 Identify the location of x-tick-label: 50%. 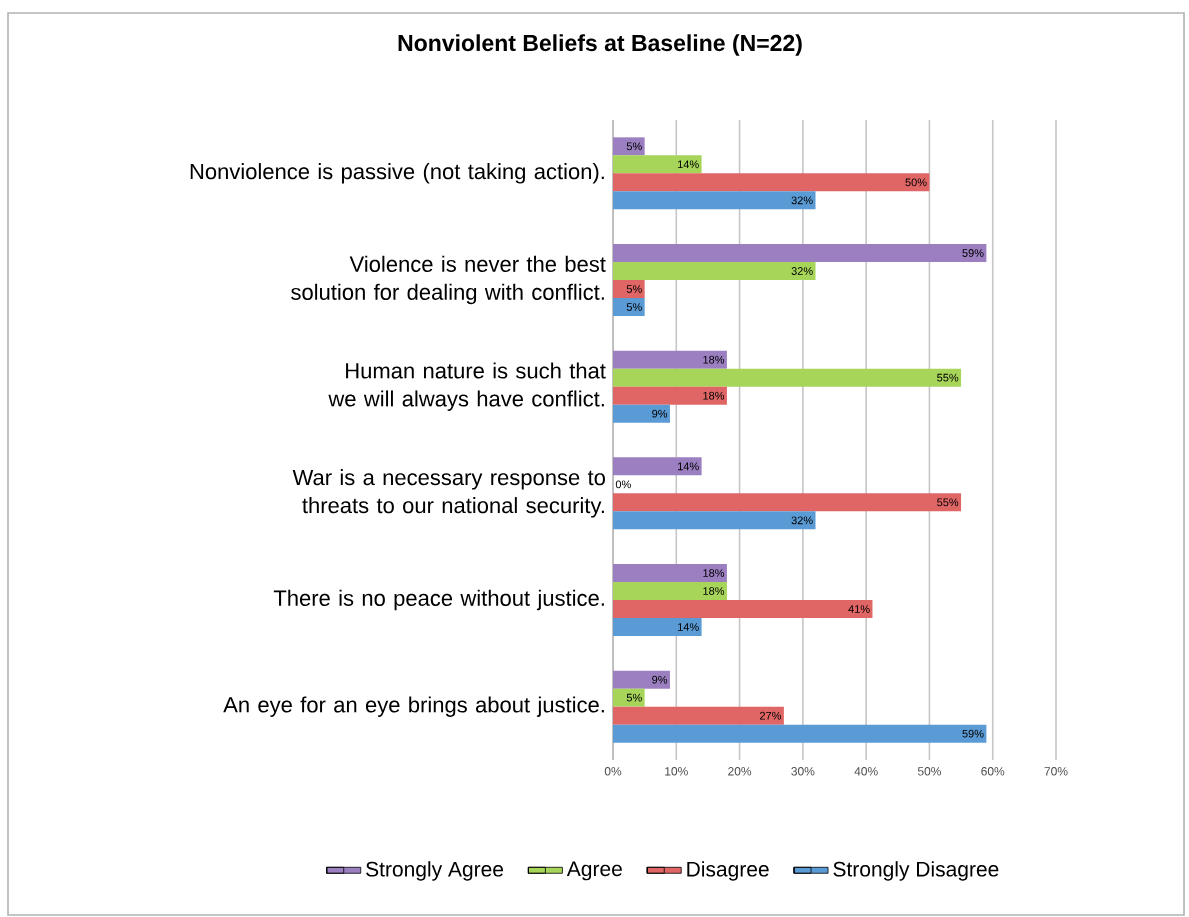
(929, 771).